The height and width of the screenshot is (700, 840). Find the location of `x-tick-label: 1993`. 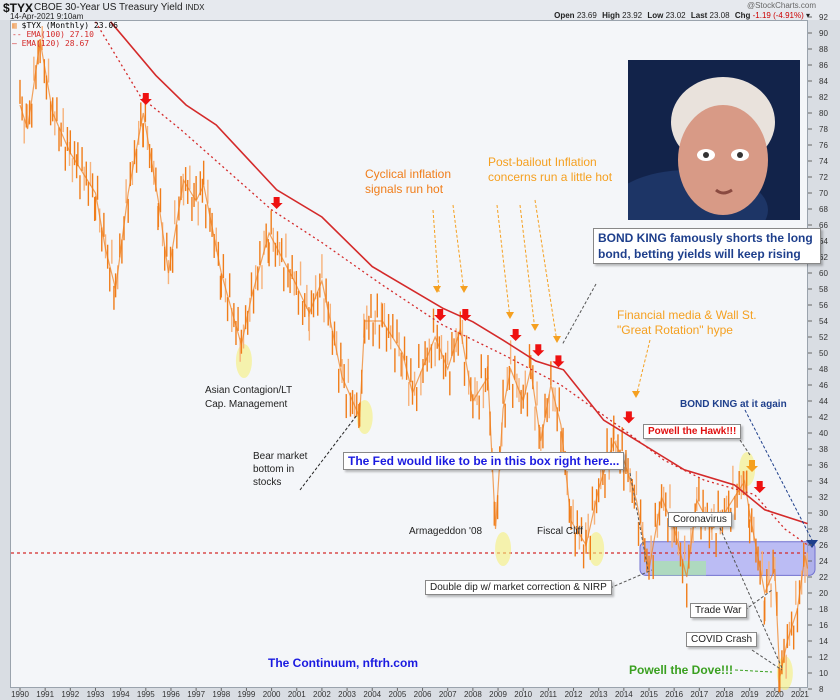

x-tick-label: 1993 is located at coordinates (96, 694).